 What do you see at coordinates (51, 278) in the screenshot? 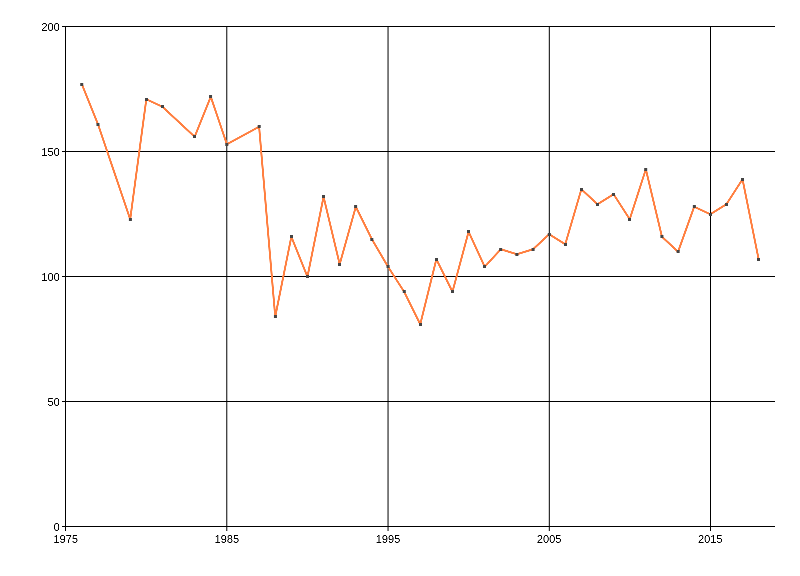
I see `y-tick-label: 100` at bounding box center [51, 278].